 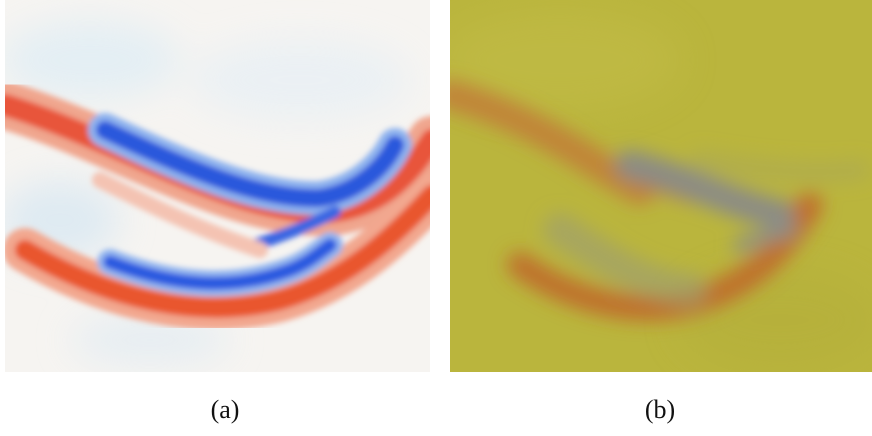 I want to click on panel-caption: (b), so click(x=660, y=409).